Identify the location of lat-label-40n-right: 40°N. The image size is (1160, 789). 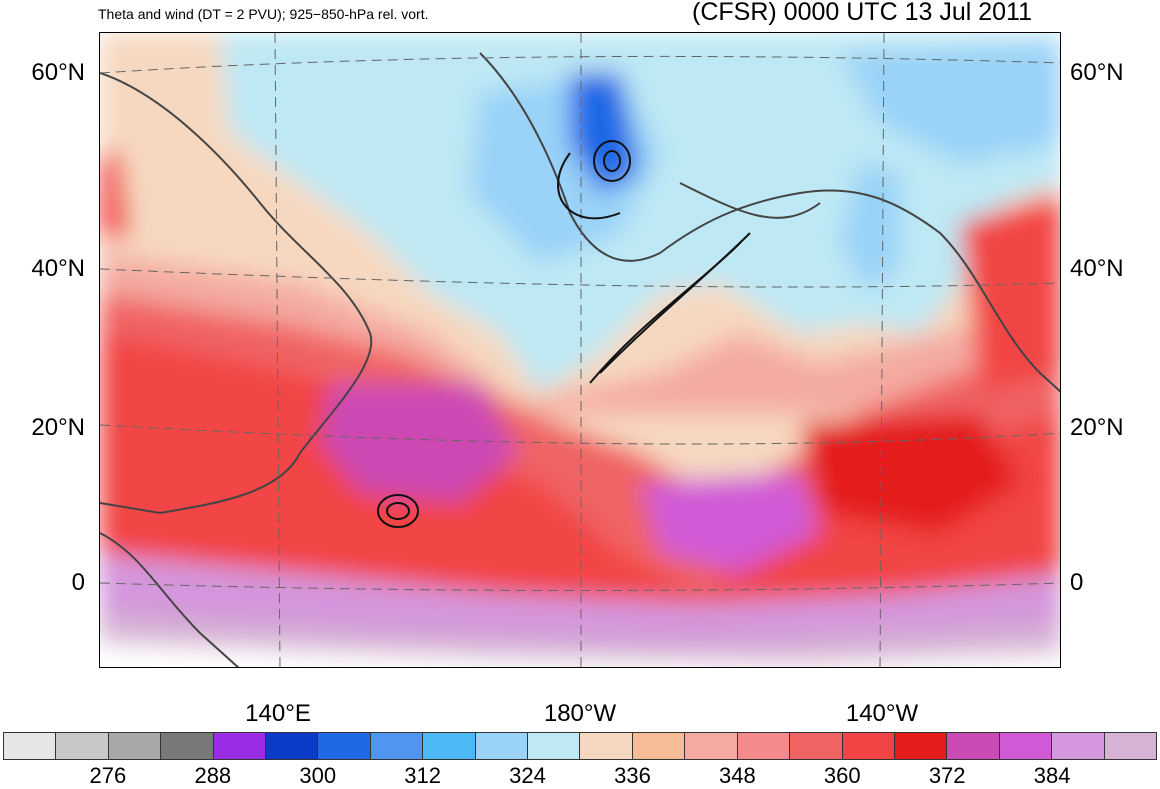
(1097, 268).